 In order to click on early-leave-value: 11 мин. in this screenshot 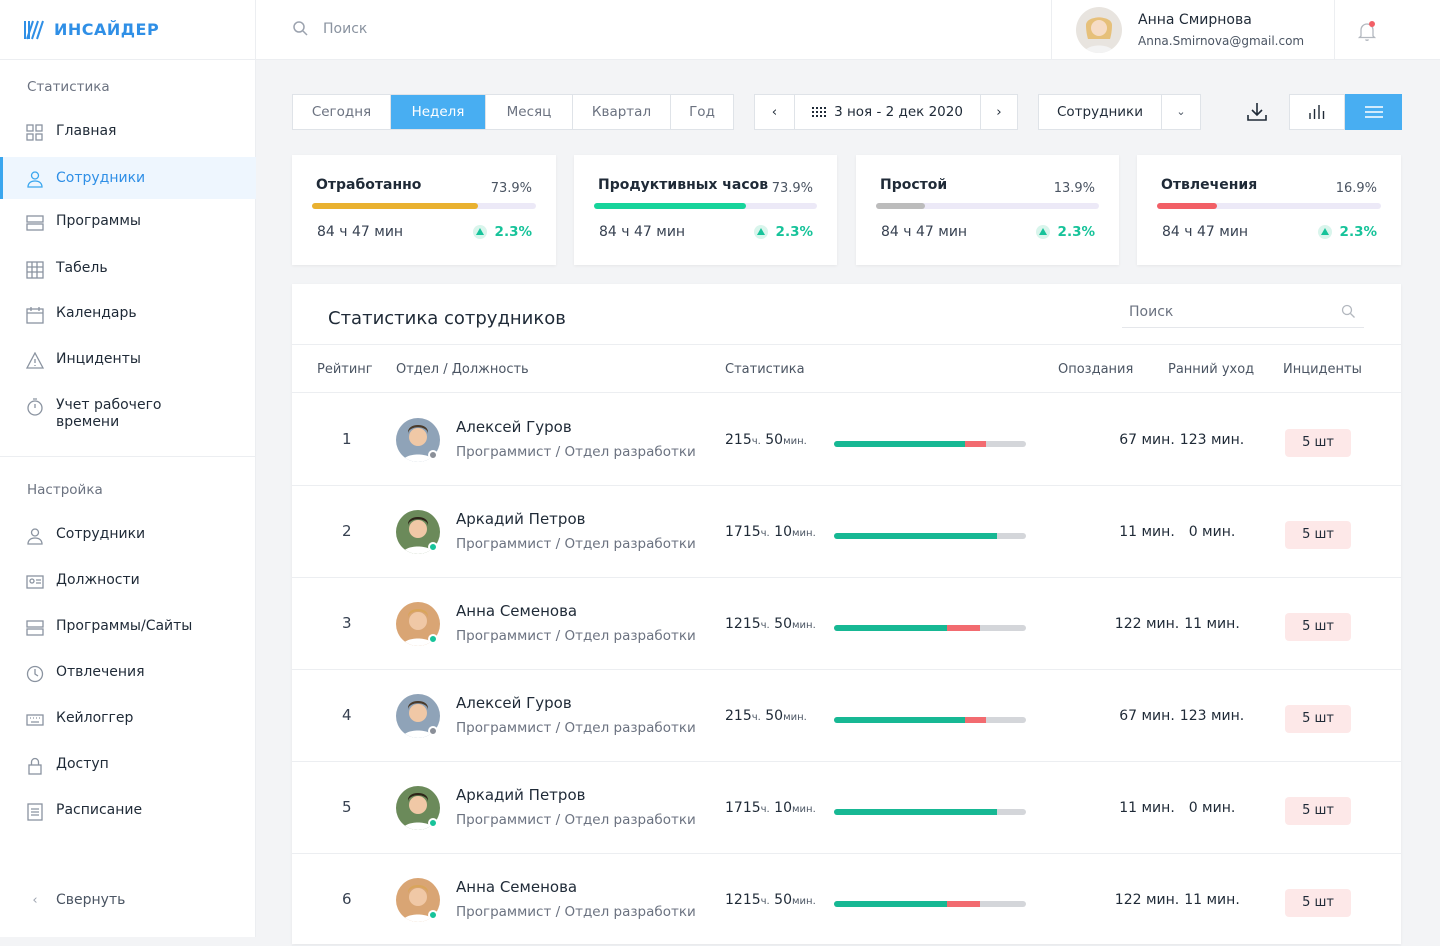, I will do `click(1212, 624)`.